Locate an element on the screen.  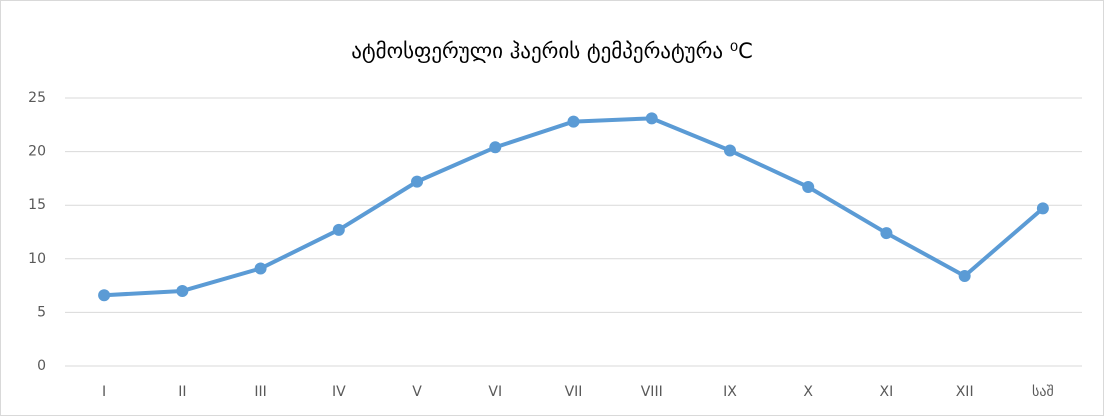
y-tick-label: 15 is located at coordinates (37, 205).